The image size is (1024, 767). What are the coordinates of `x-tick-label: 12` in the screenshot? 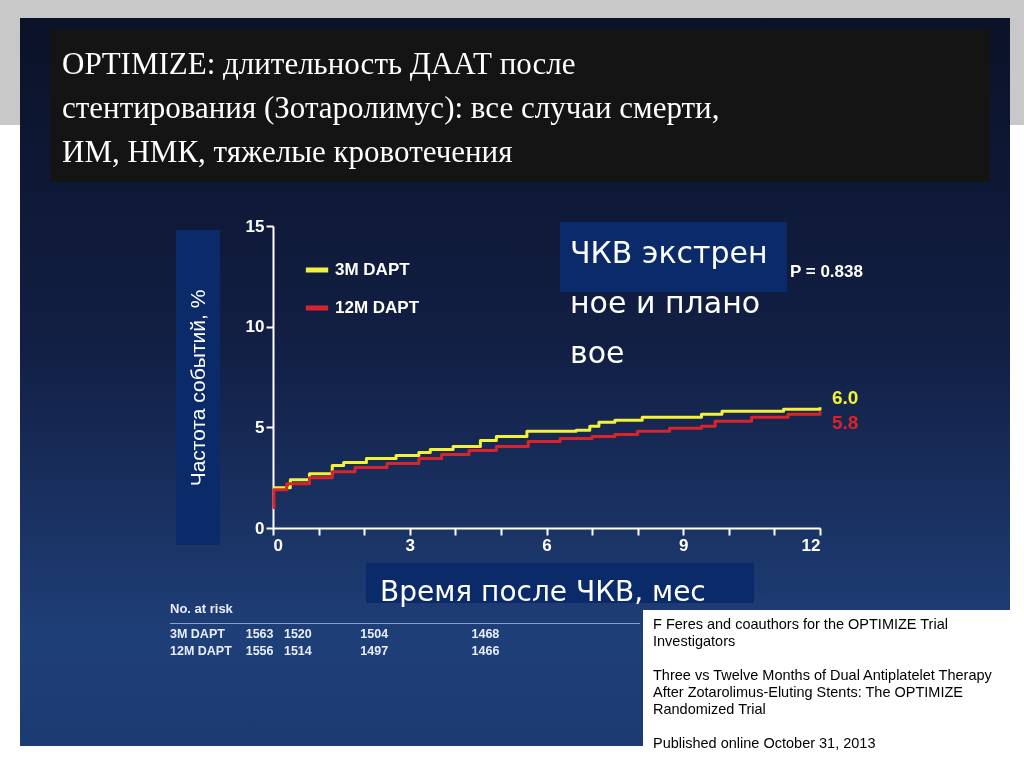 It's located at (811, 545).